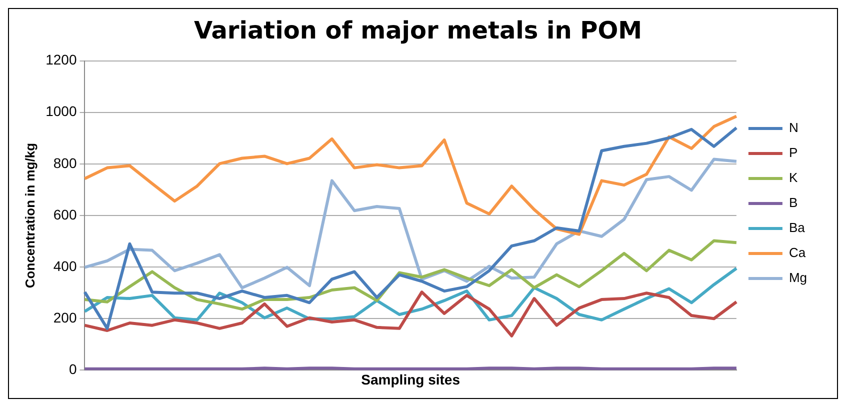  I want to click on legend-label: K, so click(793, 178).